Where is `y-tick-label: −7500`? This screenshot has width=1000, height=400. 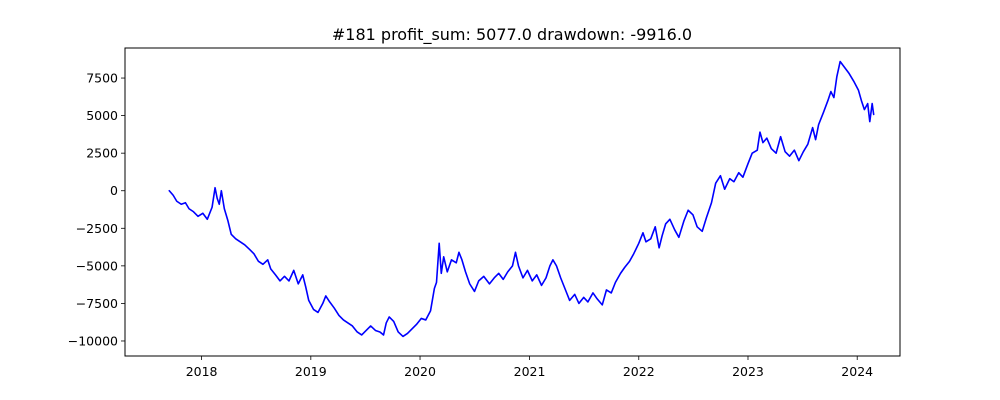
y-tick-label: −7500 is located at coordinates (97, 303).